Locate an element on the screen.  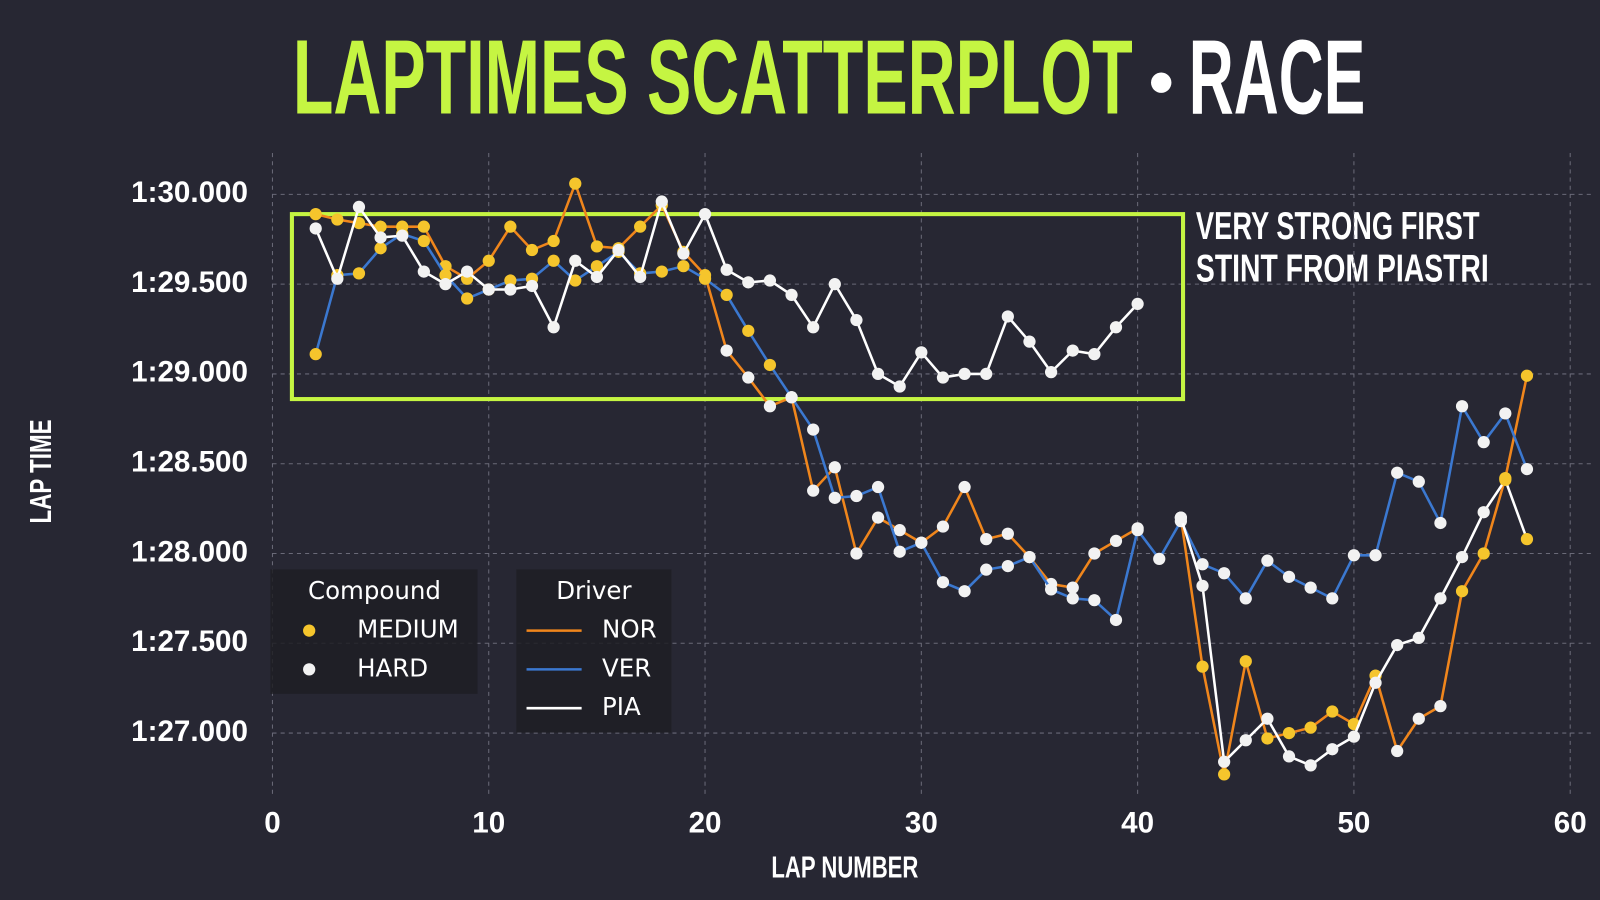
annotation: STINT FROM PIASTRI is located at coordinates (1342, 269).